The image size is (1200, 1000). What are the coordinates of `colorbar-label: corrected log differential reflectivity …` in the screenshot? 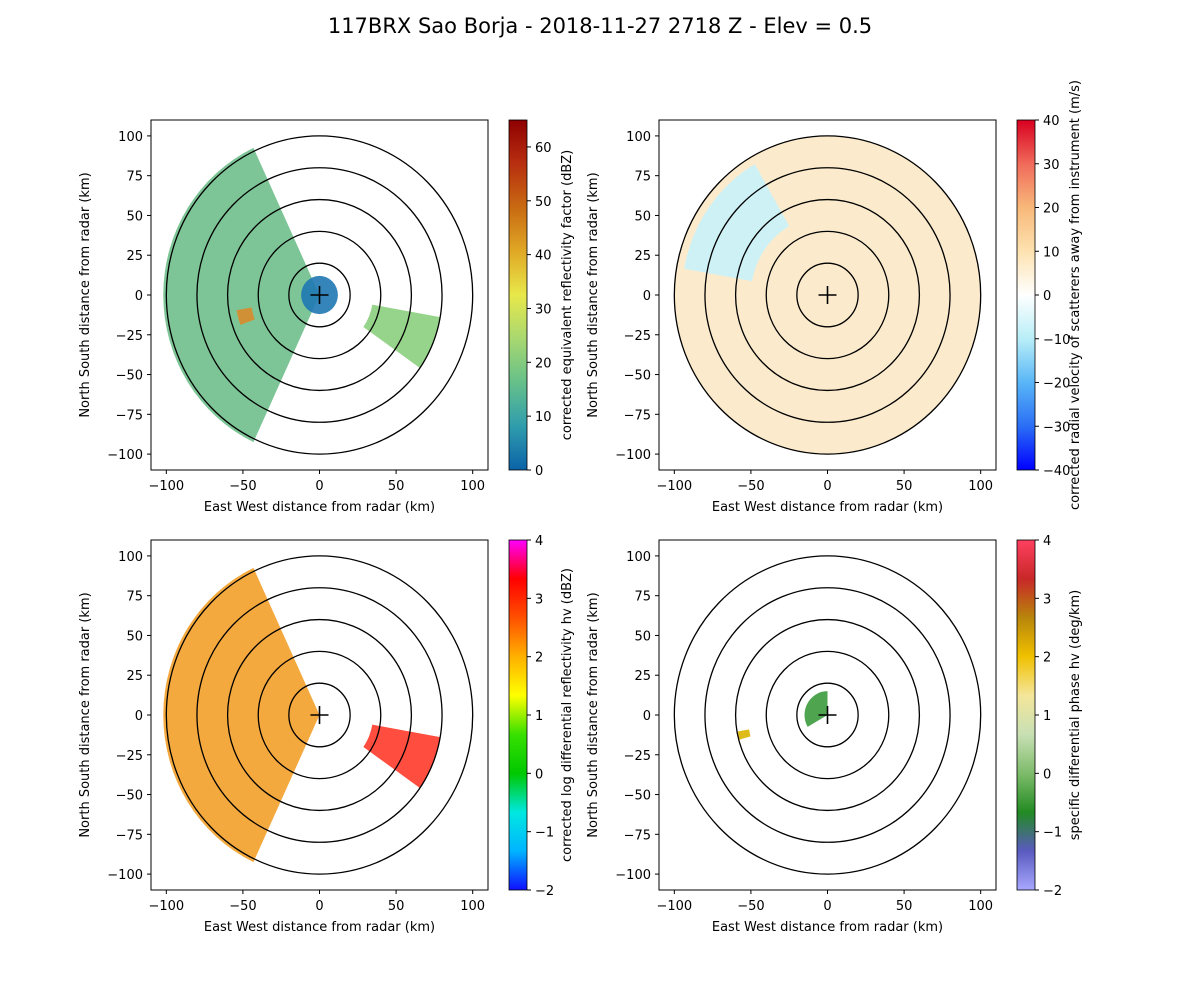 It's located at (567, 715).